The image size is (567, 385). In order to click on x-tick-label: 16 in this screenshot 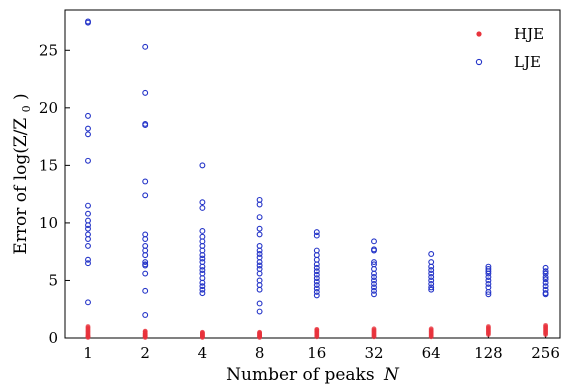, I will do `click(316, 353)`.